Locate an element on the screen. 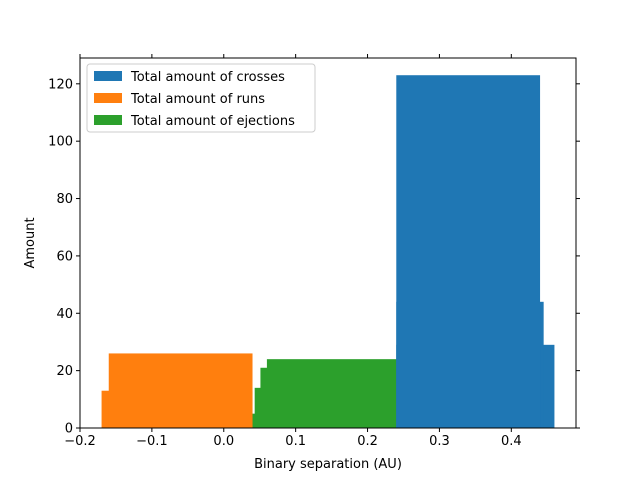 The height and width of the screenshot is (484, 640). x-tick-label: 0.3 is located at coordinates (439, 441).